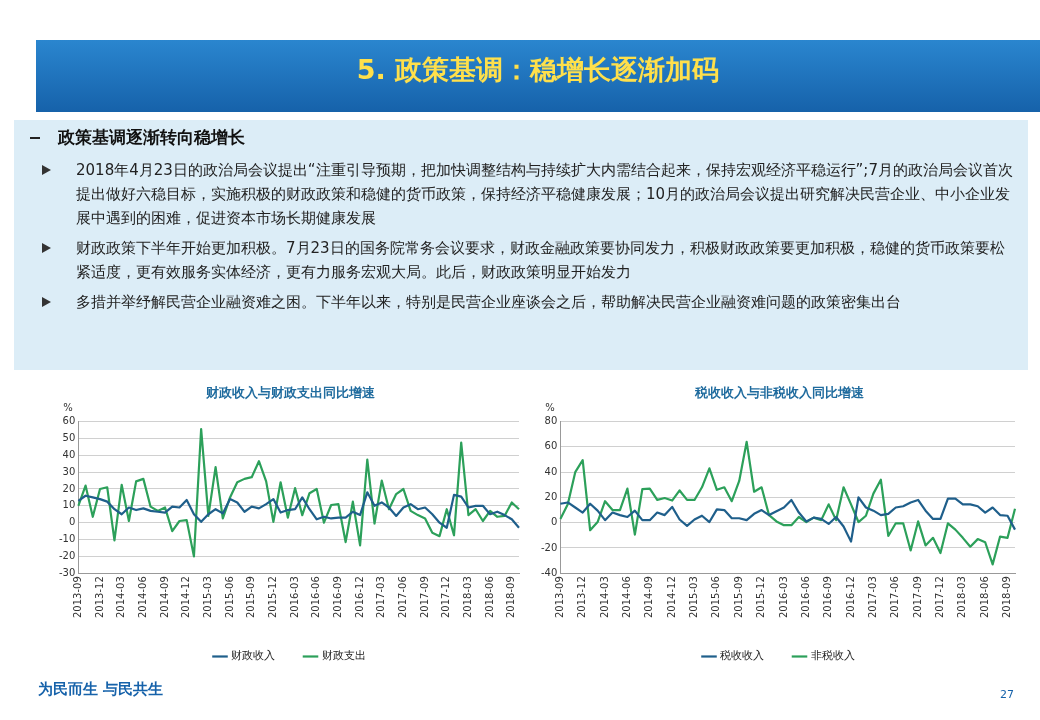 The image size is (1040, 720). Describe the element at coordinates (538, 70) in the screenshot. I see `text: 5. 政策基调：稳增长逐渐加码` at that location.